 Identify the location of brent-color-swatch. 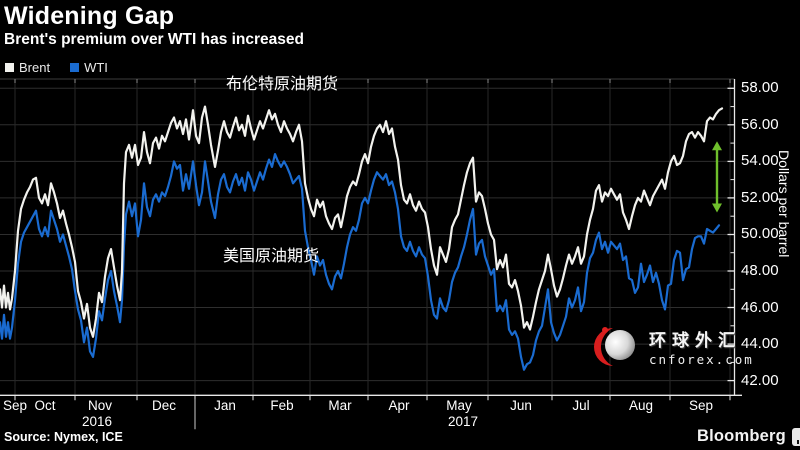
(9, 67).